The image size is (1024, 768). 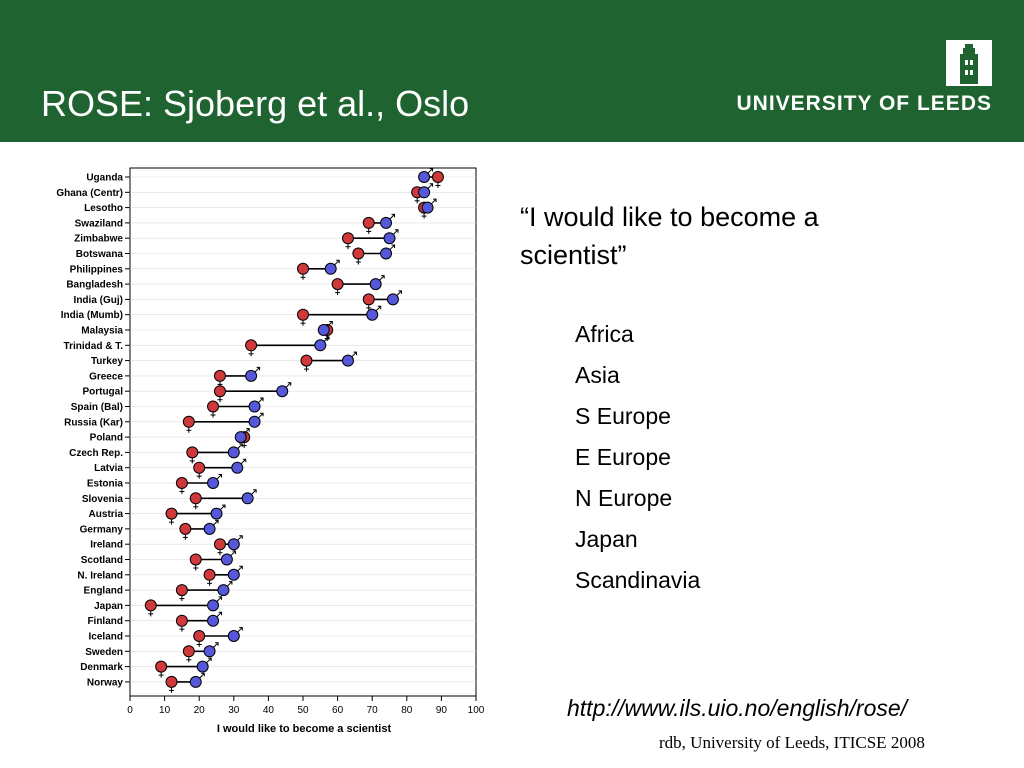 What do you see at coordinates (102, 392) in the screenshot?
I see `category-label: Portugal` at bounding box center [102, 392].